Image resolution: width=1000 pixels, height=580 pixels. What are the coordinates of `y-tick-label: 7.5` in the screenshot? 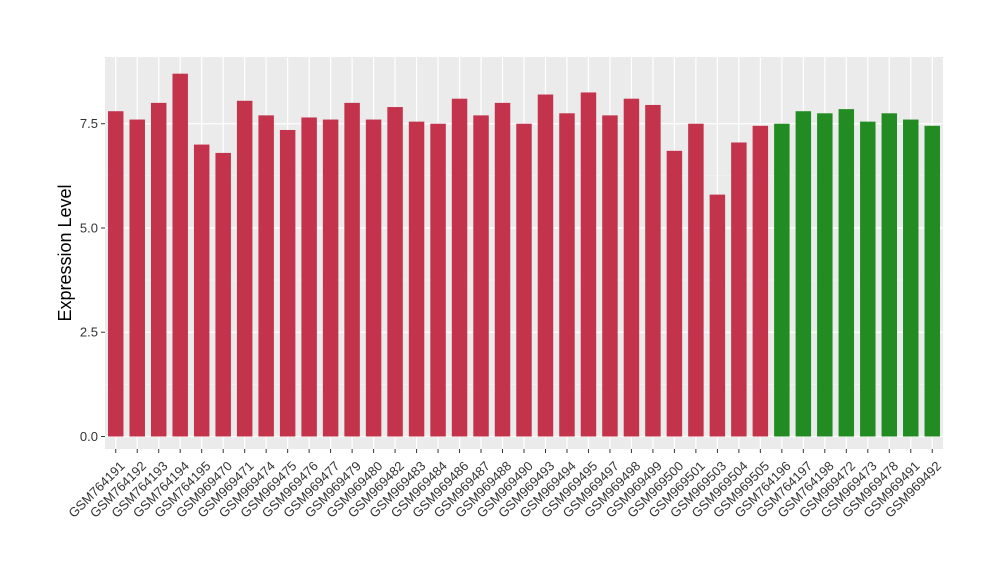 It's located at (89, 123).